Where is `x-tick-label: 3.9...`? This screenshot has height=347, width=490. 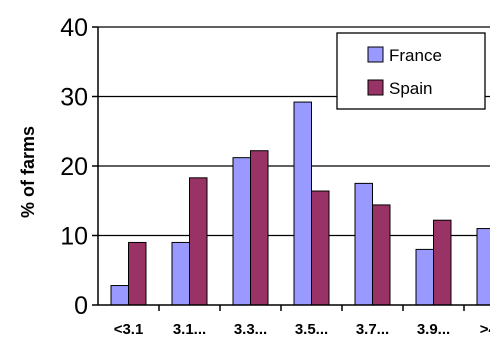 x-tick-label: 3.9... is located at coordinates (433, 329).